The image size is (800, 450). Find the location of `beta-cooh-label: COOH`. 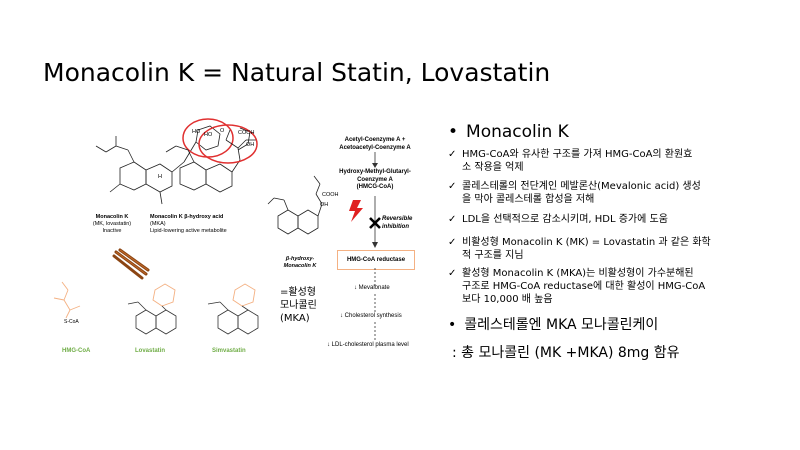

beta-cooh-label: COOH is located at coordinates (330, 195).